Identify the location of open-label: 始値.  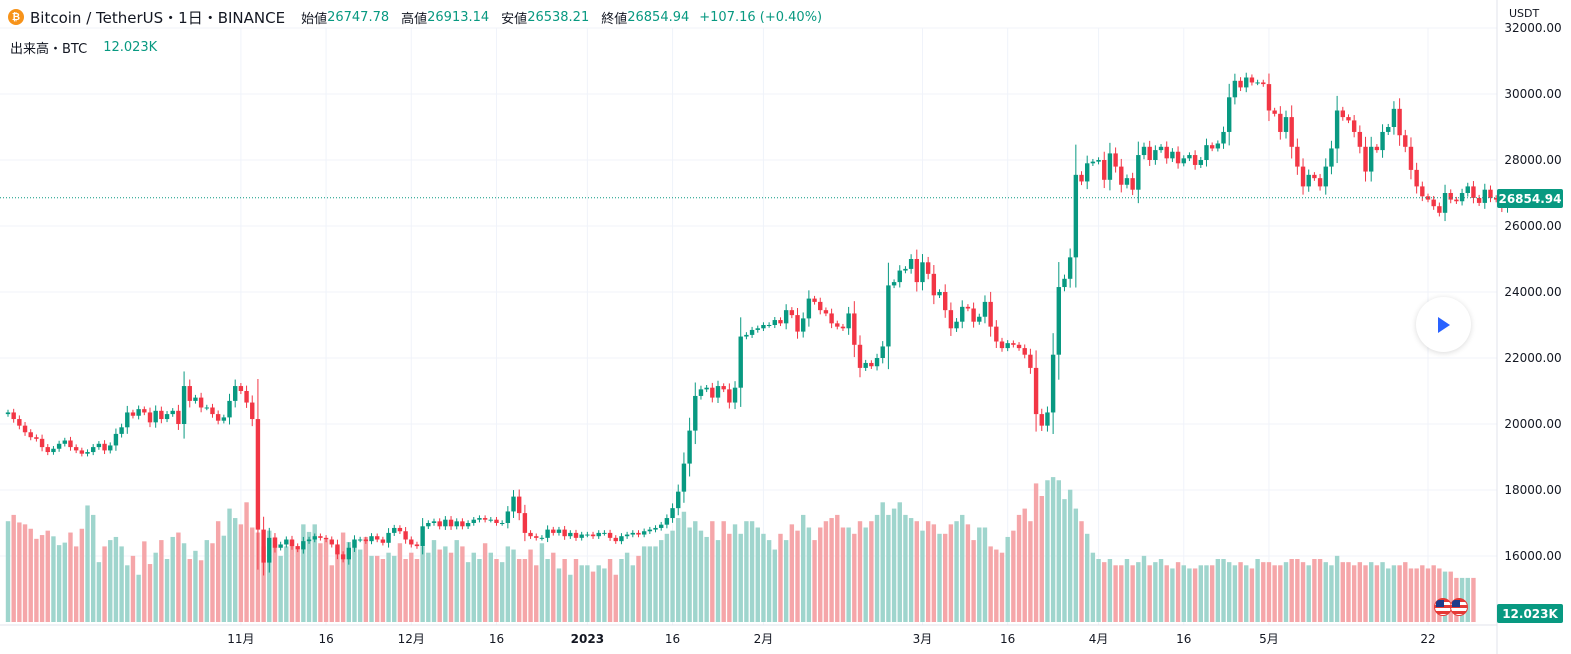
(314, 19).